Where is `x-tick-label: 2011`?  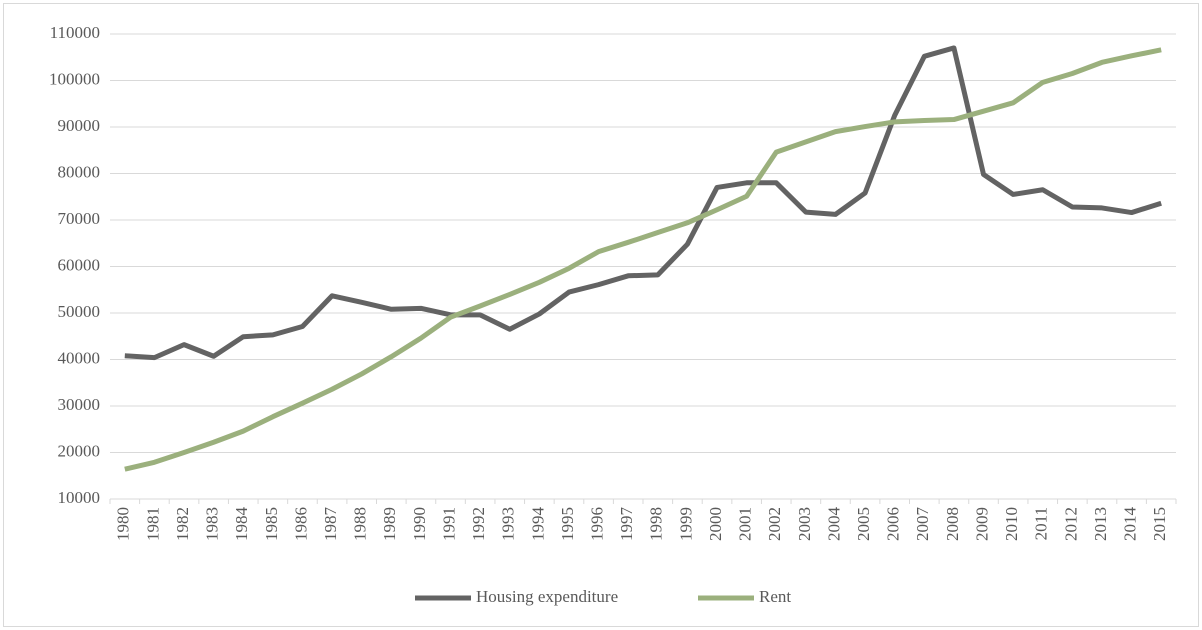
x-tick-label: 2011 is located at coordinates (1041, 523).